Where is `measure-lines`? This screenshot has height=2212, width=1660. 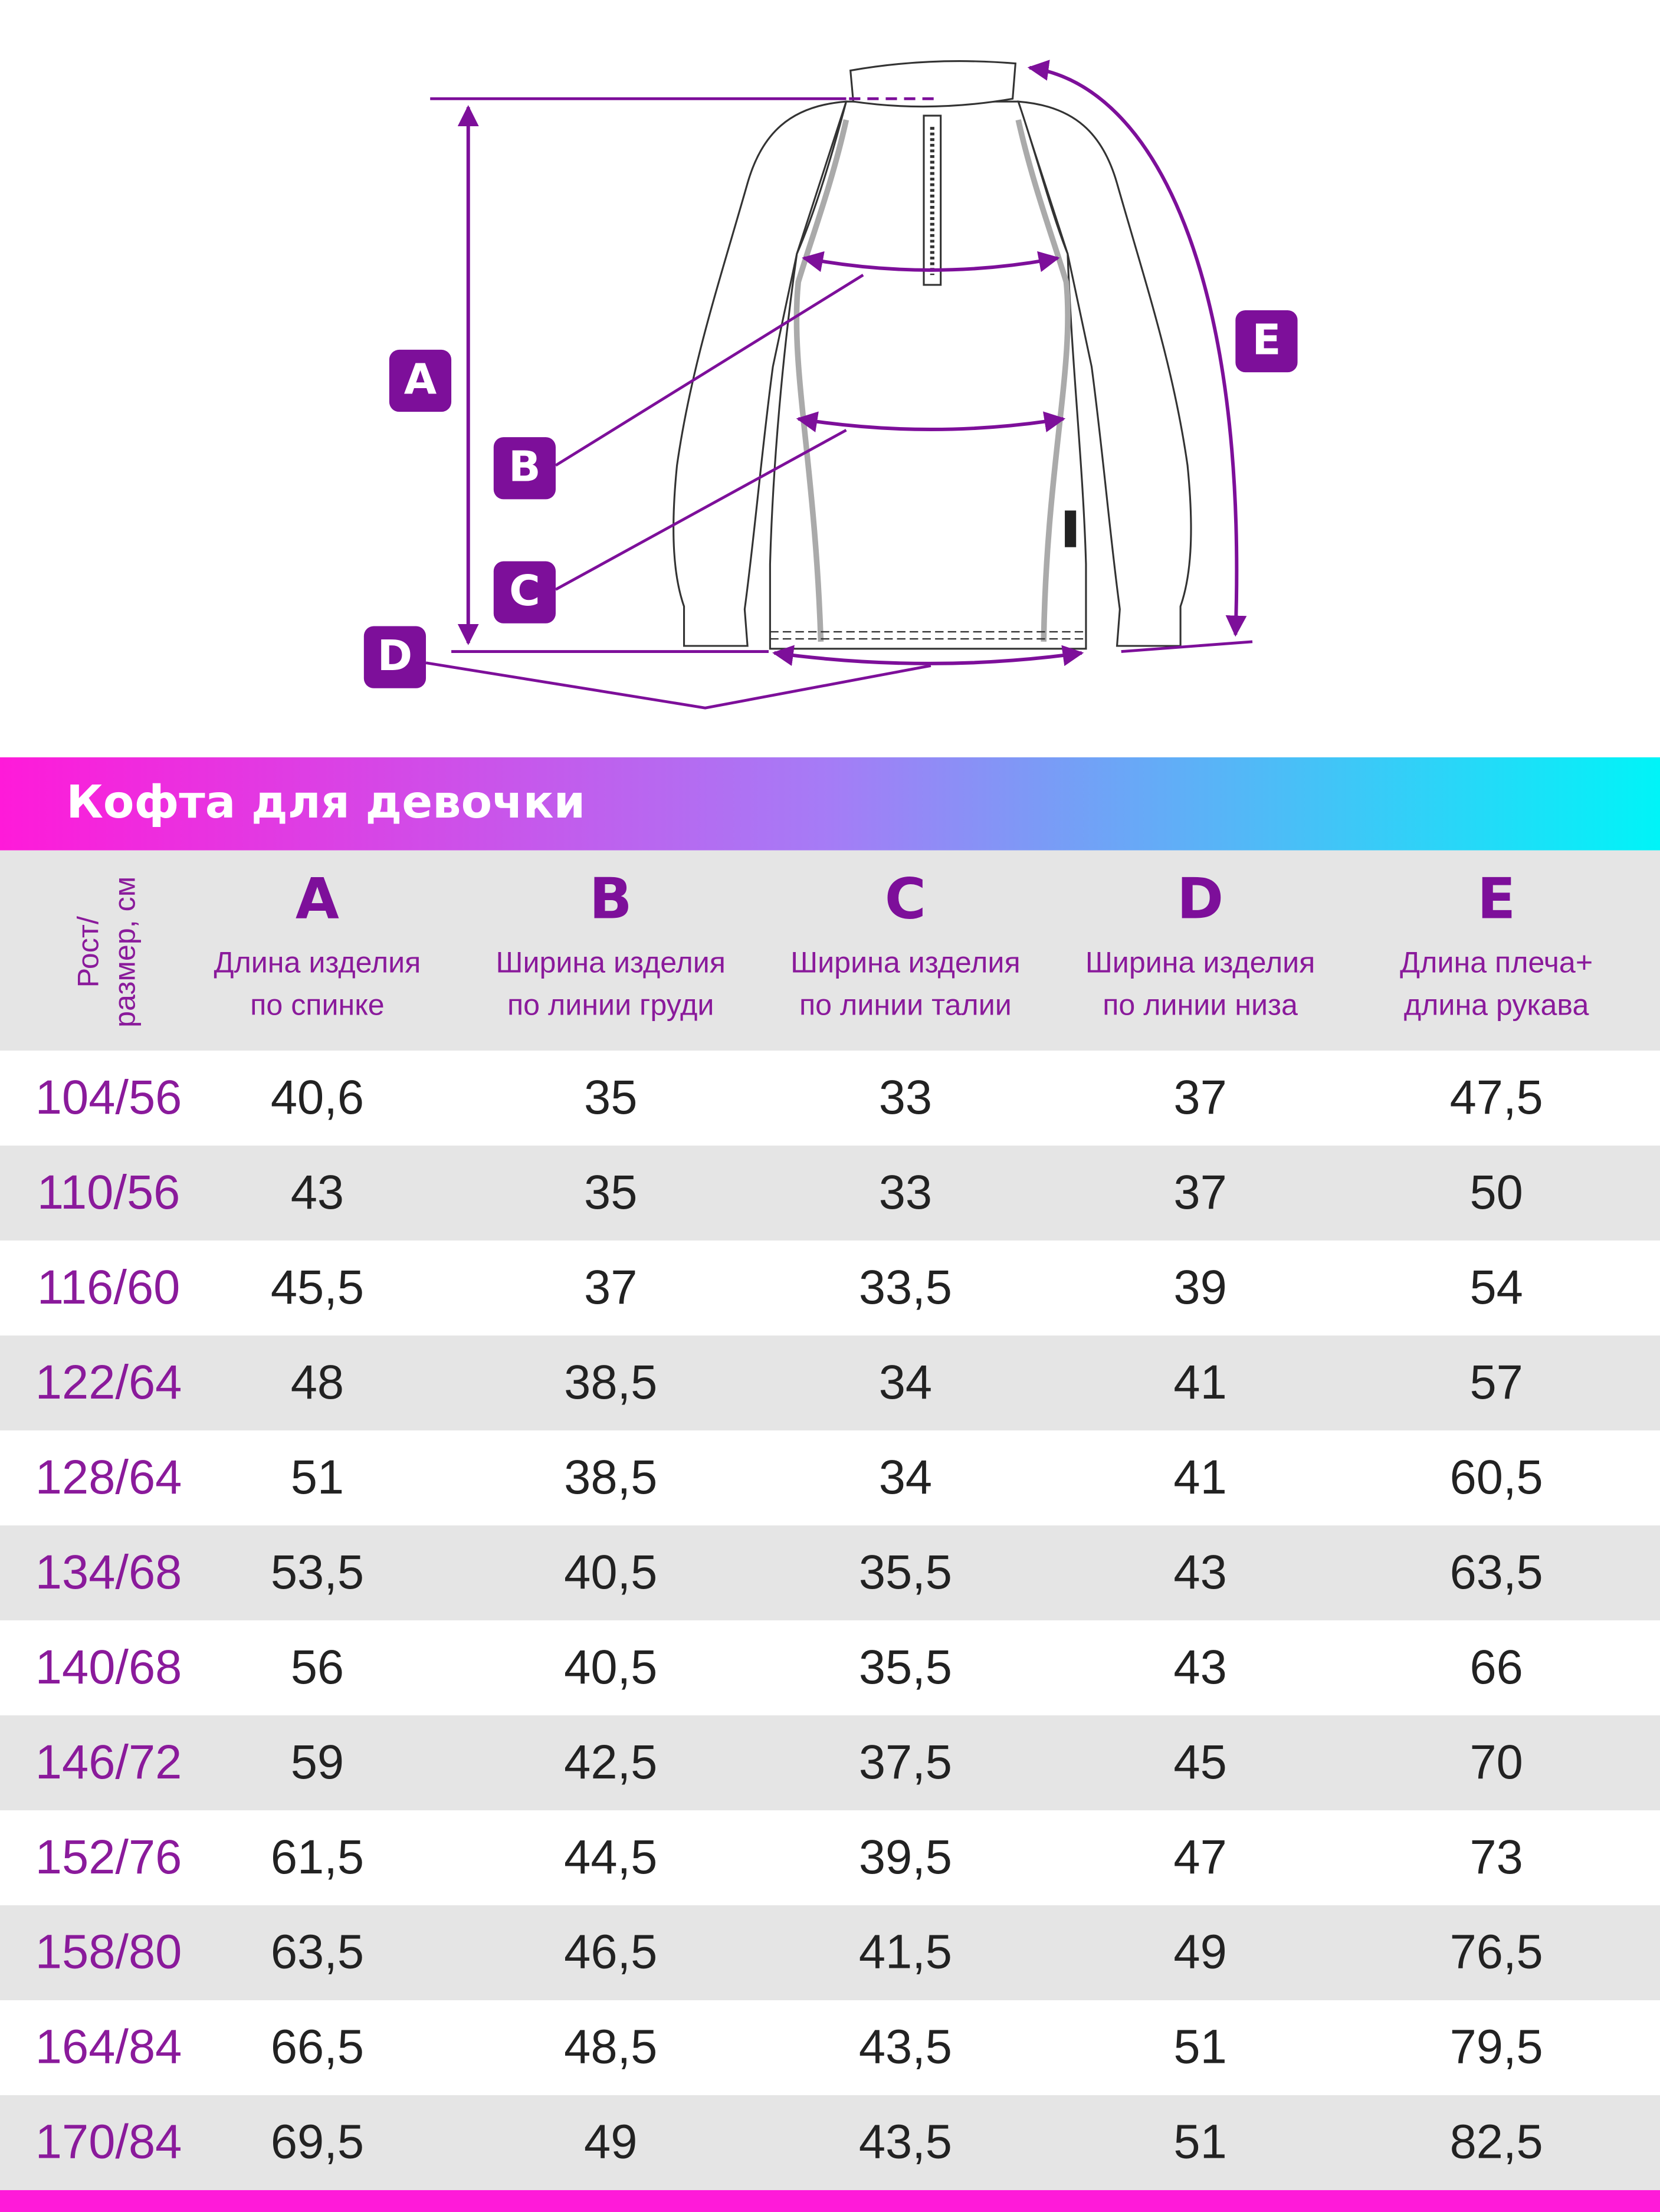 measure-lines is located at coordinates (839, 385).